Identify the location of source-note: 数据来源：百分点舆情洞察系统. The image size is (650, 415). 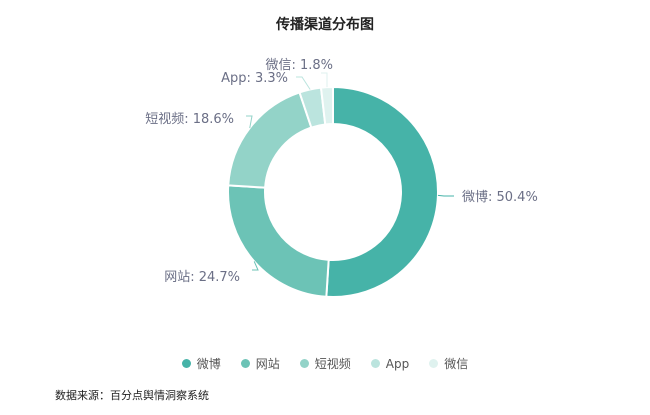
(132, 395).